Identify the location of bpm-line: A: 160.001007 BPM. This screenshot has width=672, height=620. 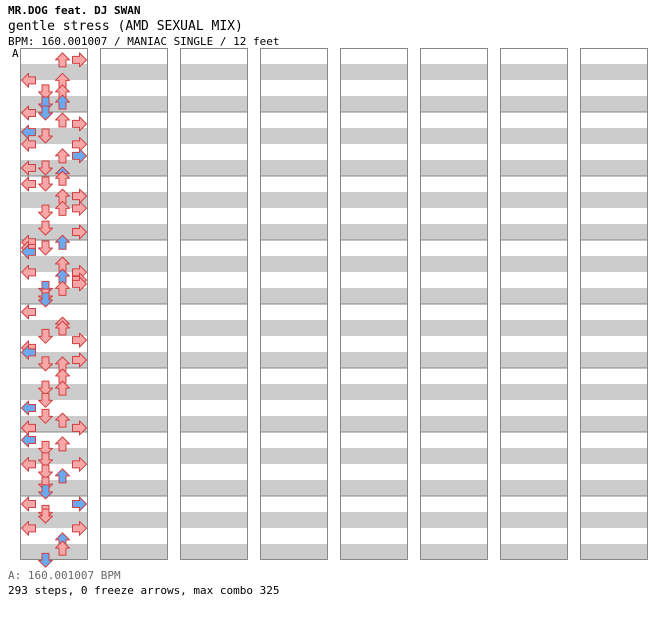
(64, 575).